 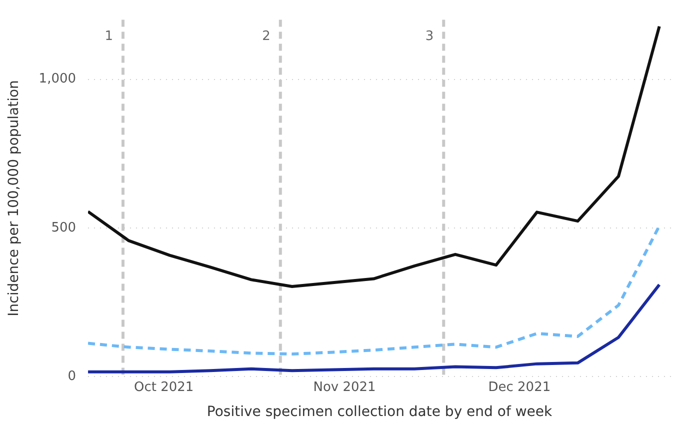 What do you see at coordinates (63, 228) in the screenshot?
I see `y-tick-label: 500` at bounding box center [63, 228].